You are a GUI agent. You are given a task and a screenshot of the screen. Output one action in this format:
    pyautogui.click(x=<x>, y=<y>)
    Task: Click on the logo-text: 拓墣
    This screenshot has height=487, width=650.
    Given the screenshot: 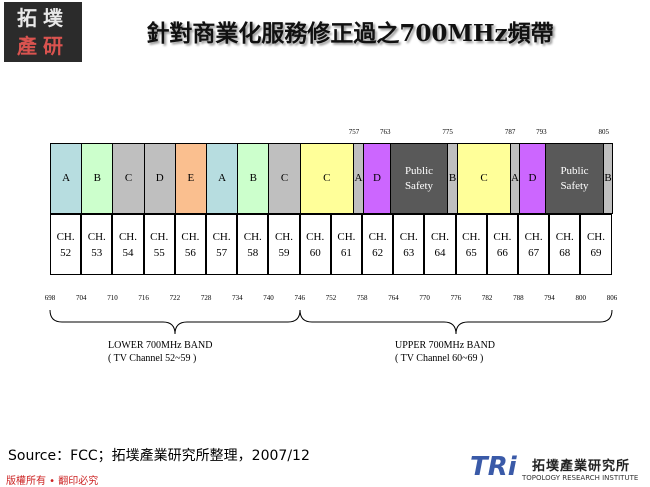 What is the action you would take?
    pyautogui.click(x=43, y=18)
    